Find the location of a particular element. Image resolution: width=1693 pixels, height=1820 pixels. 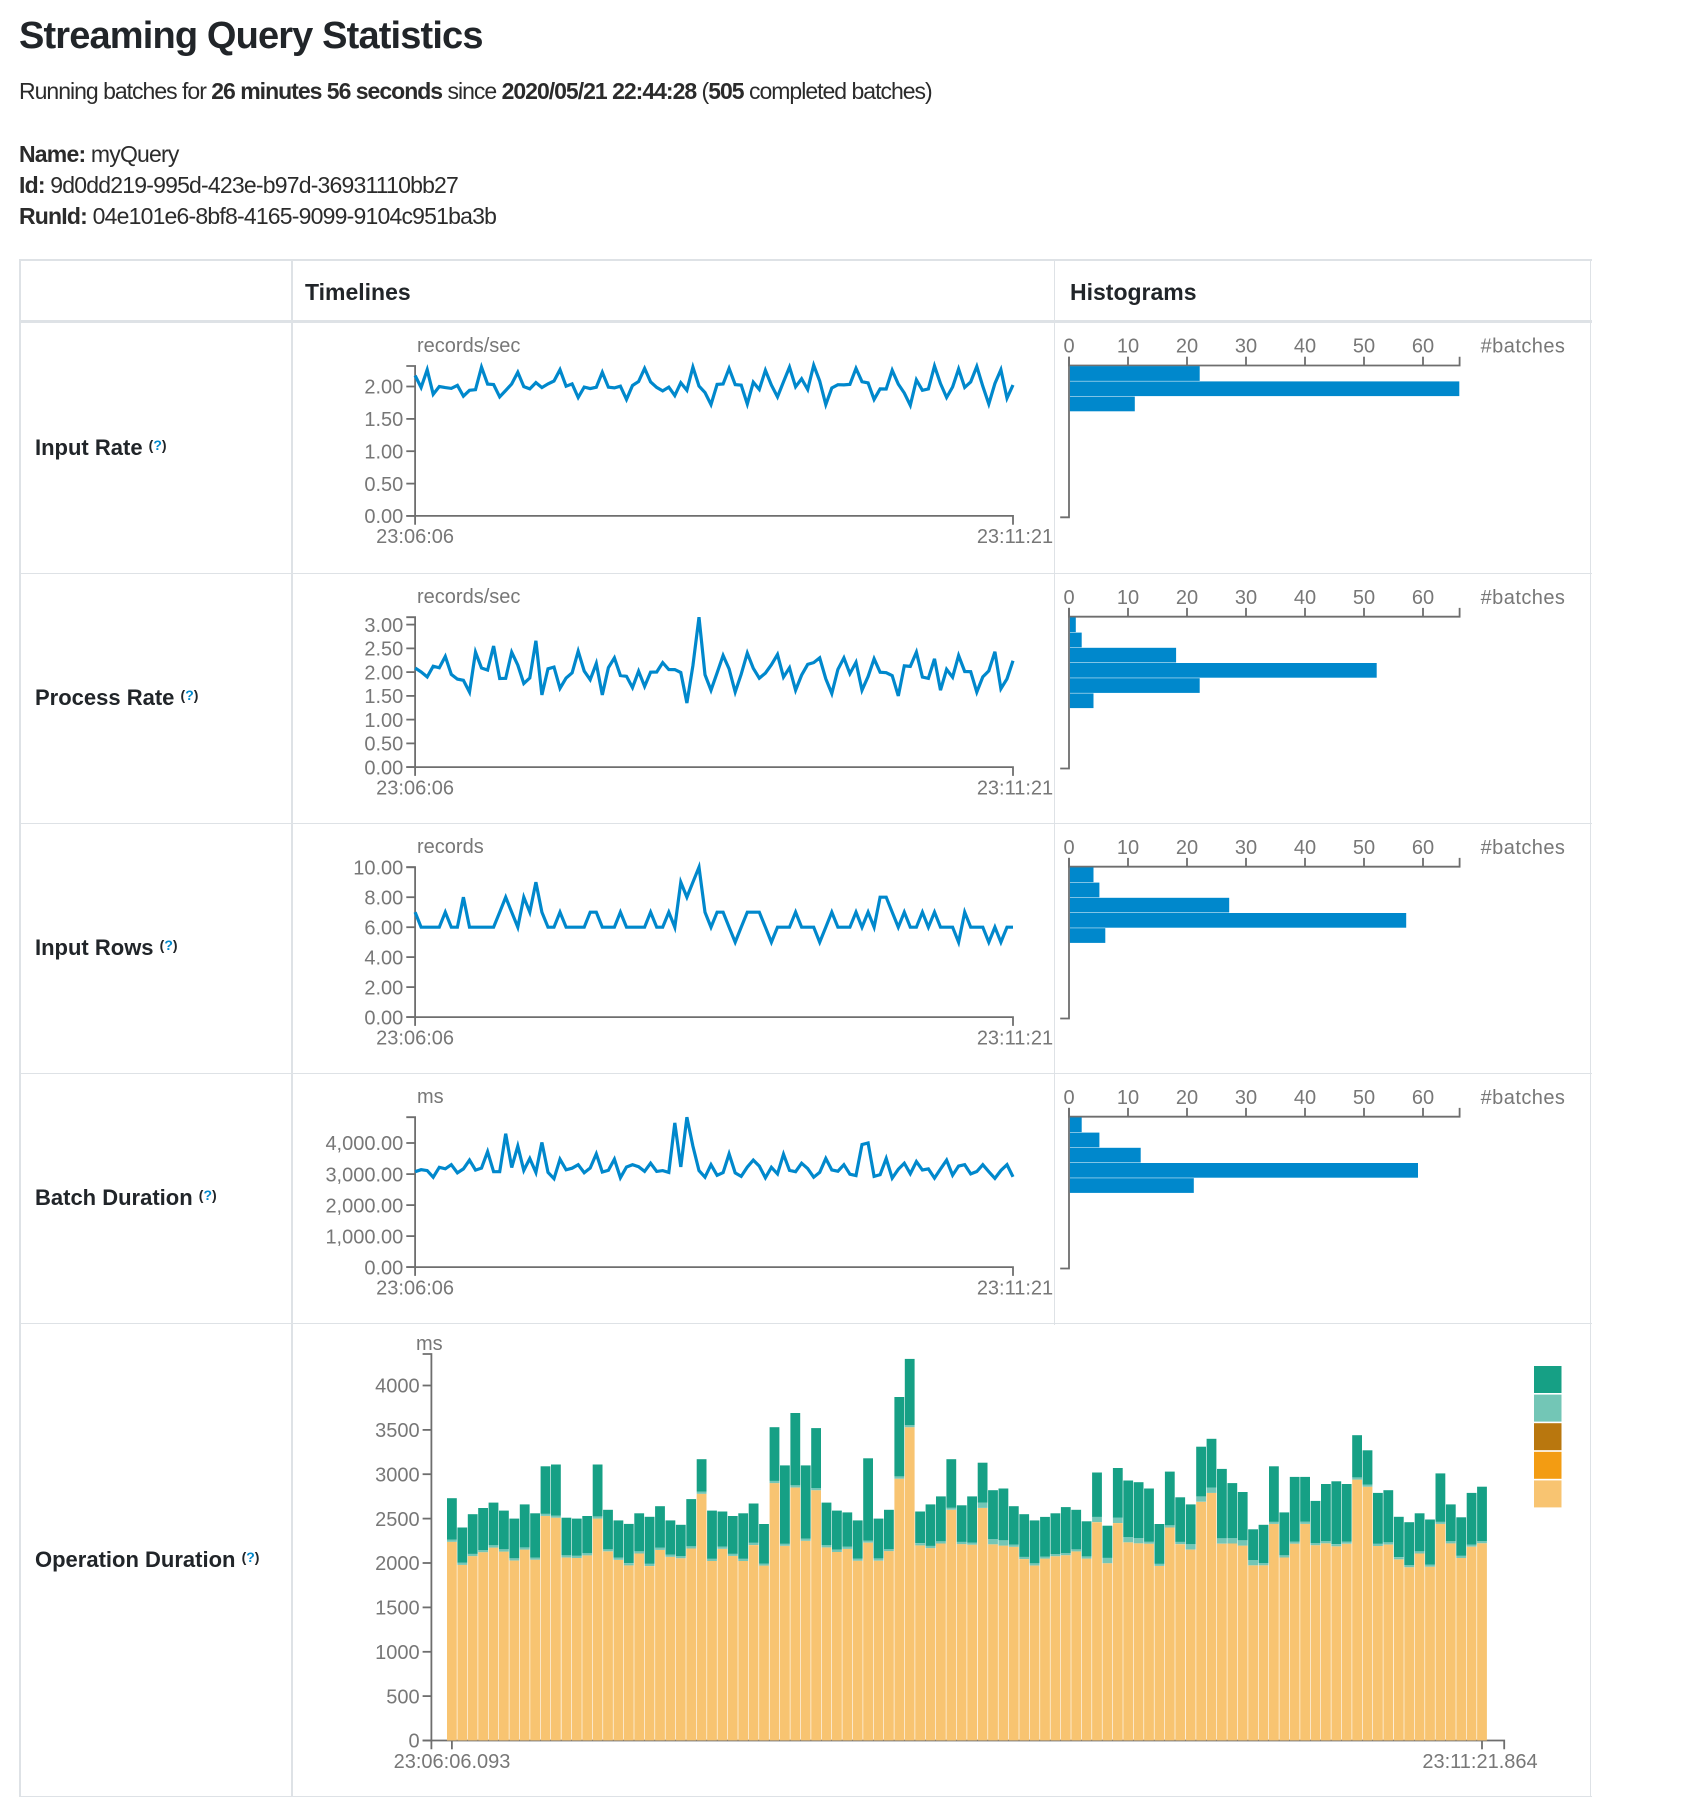

svg-text: 23:06:06.093 is located at coordinates (452, 1762).